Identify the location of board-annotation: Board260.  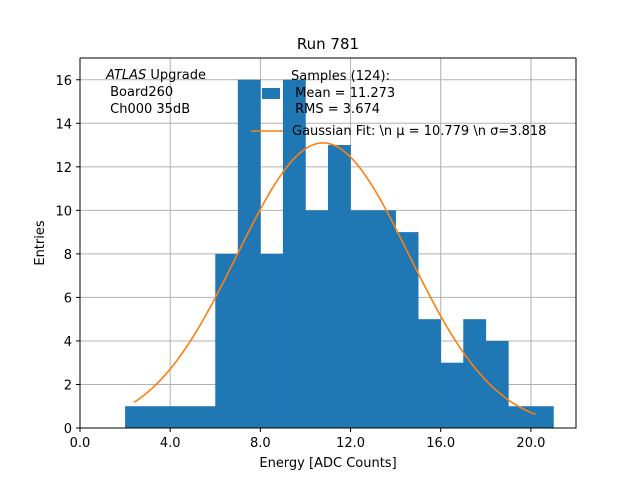
(139, 92).